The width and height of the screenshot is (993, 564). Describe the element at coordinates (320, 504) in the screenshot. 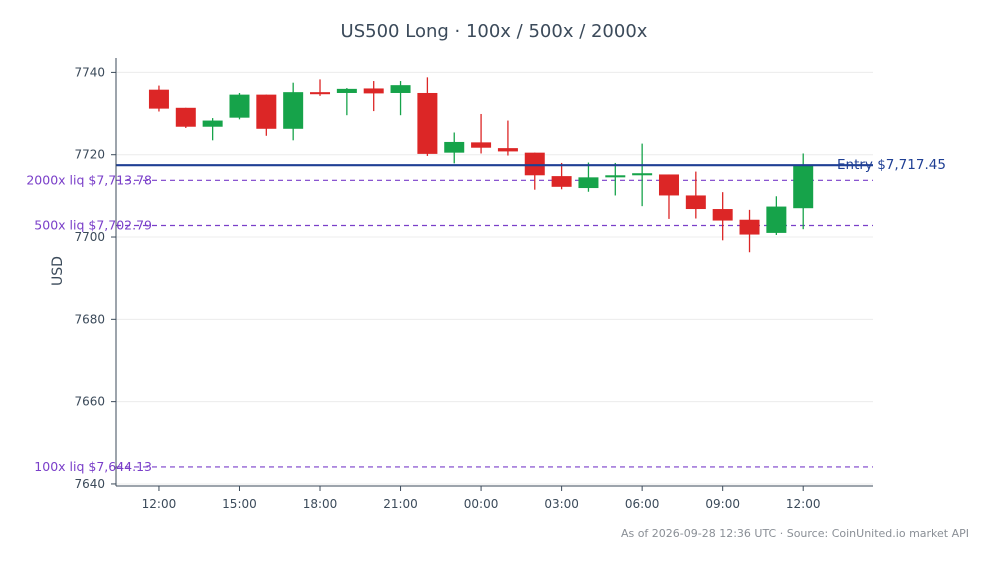

I see `x-tick-label: 18:00` at that location.